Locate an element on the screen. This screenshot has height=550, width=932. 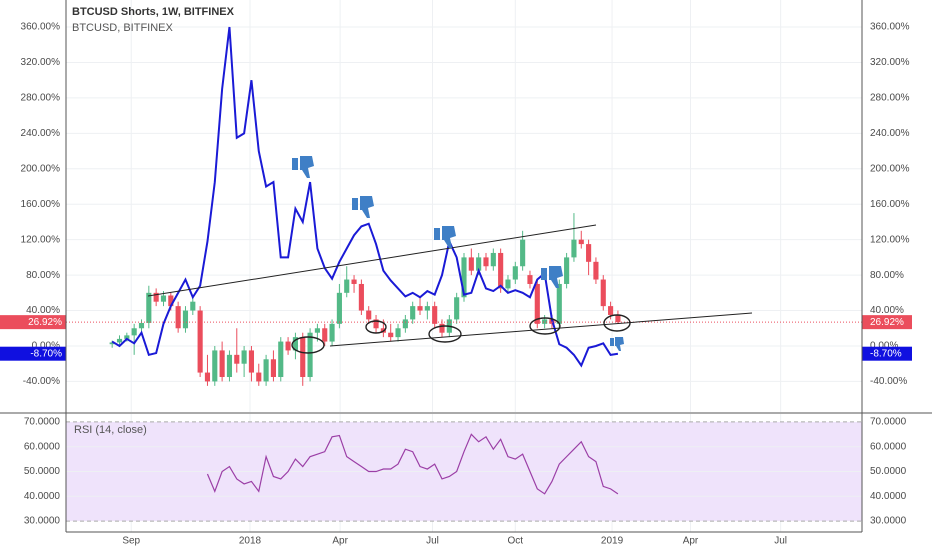
rsi-title: RSI (14, close) is located at coordinates (110, 430).